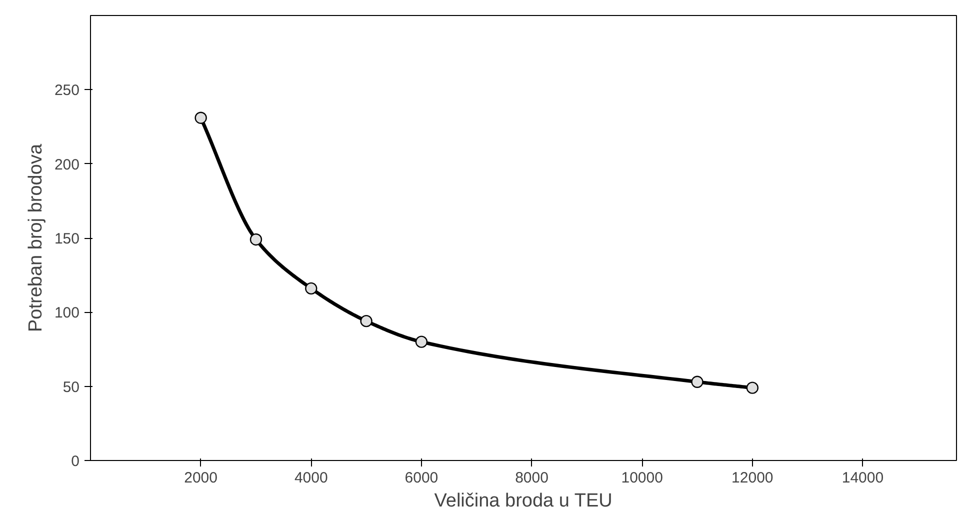 Image resolution: width=966 pixels, height=530 pixels. Describe the element at coordinates (67, 239) in the screenshot. I see `y-tick-label: 150` at that location.